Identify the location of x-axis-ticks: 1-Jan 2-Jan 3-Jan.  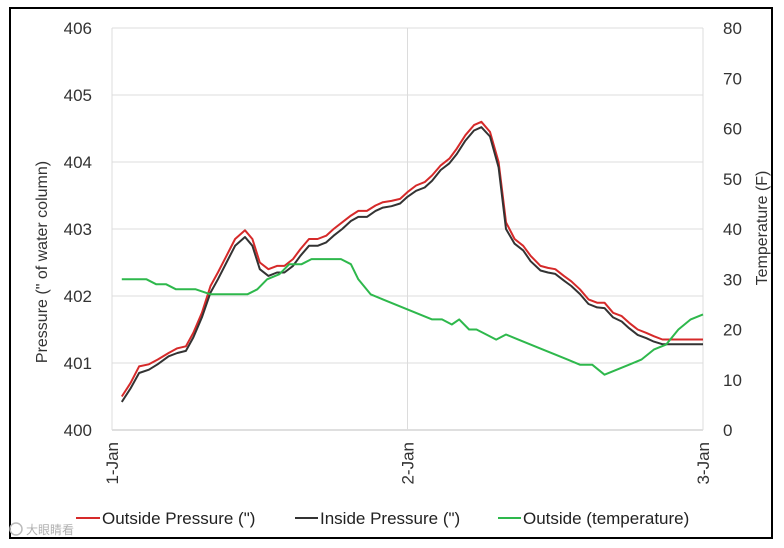
(408, 463).